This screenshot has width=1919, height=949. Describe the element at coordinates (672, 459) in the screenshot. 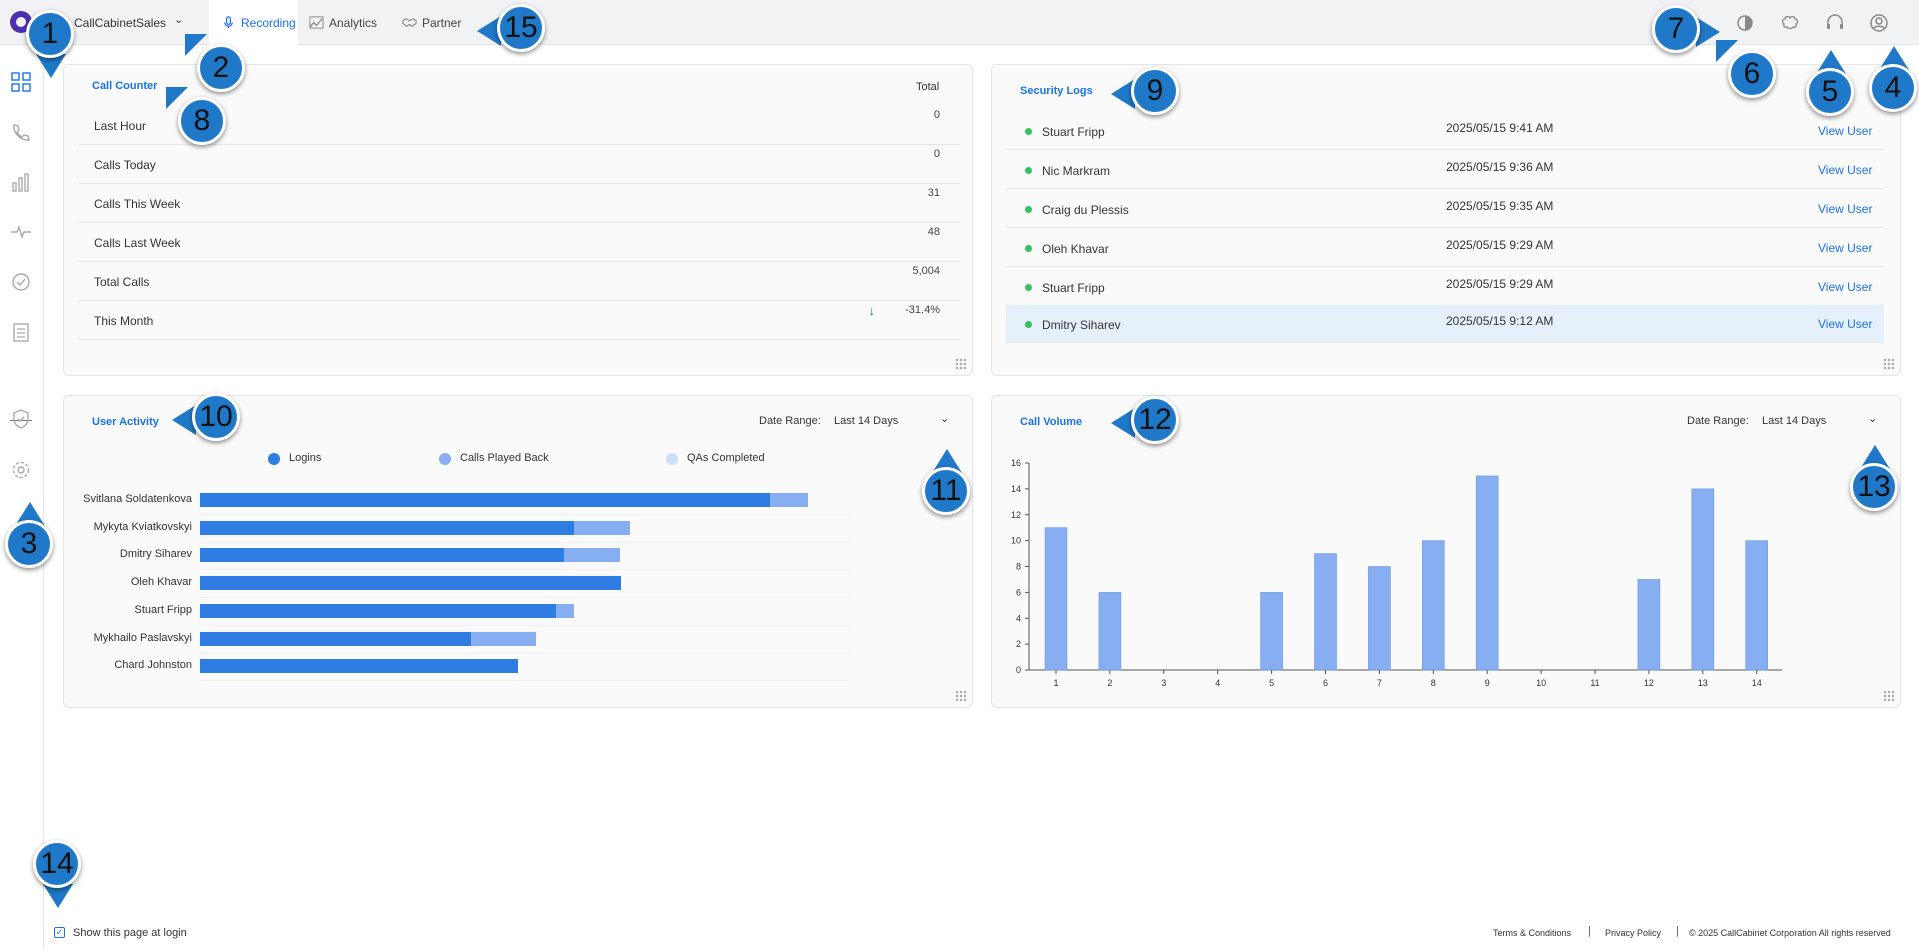

I see `legend-qas-completed-icon` at that location.